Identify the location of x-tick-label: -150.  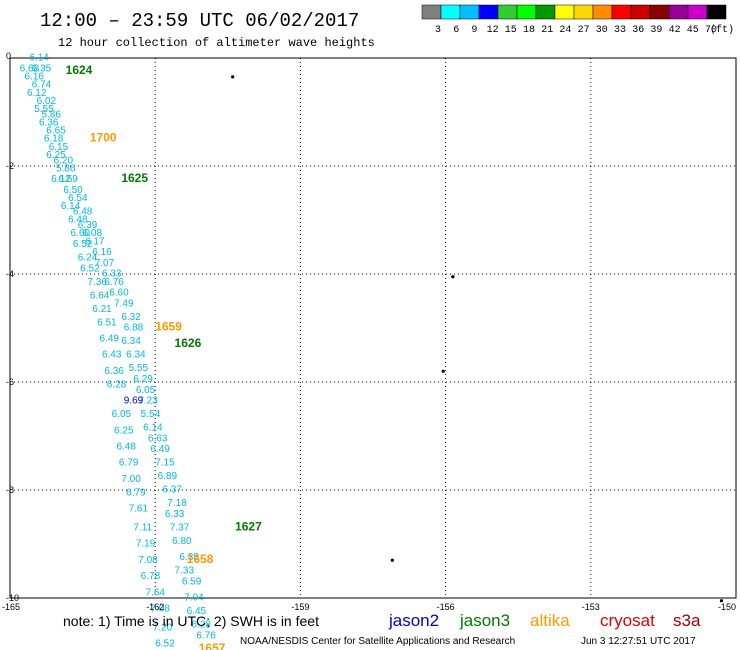
(727, 607).